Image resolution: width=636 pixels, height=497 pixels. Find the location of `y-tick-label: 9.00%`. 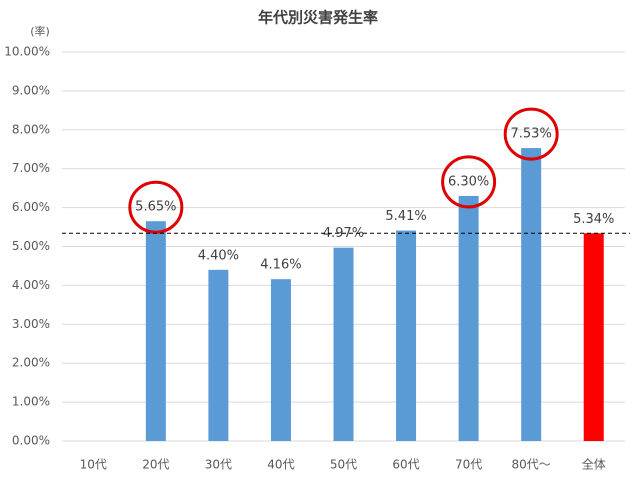

y-tick-label: 9.00% is located at coordinates (31, 90).